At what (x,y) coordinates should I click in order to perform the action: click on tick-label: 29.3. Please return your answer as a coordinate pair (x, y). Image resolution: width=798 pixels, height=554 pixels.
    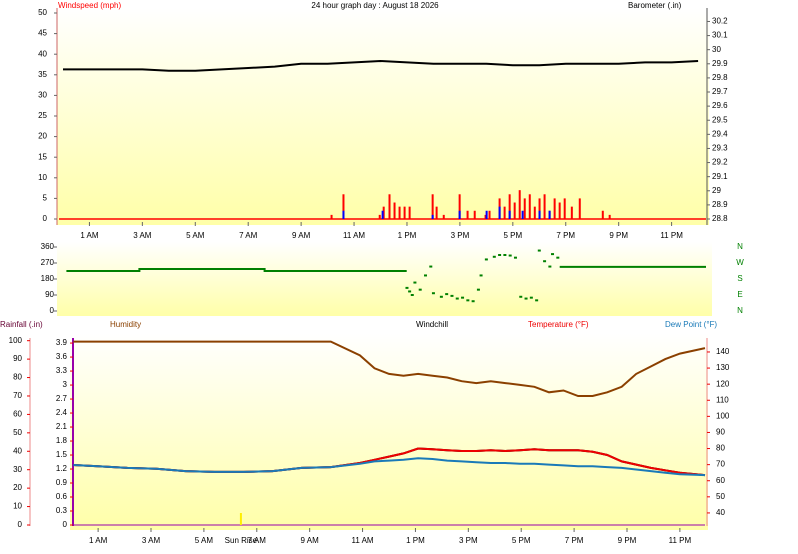
    Looking at the image, I should click on (720, 148).